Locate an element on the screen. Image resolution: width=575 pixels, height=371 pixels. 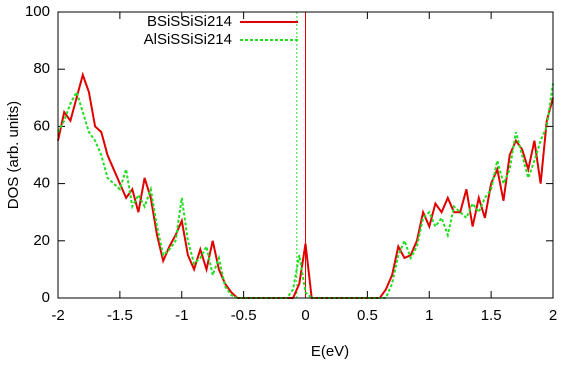
y-tick-label: 80 is located at coordinates (41, 68).